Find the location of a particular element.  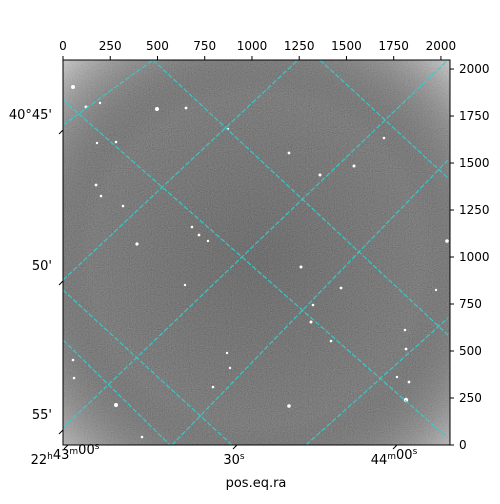

dec-axis-left: 40°45' 50' 55' is located at coordinates (36, 271).